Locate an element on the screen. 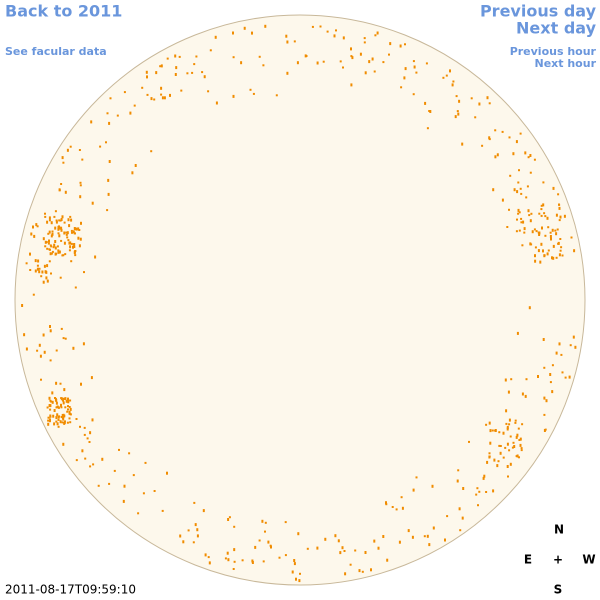 This screenshot has width=600, height=600. next-hour-link: Next hour is located at coordinates (566, 63).